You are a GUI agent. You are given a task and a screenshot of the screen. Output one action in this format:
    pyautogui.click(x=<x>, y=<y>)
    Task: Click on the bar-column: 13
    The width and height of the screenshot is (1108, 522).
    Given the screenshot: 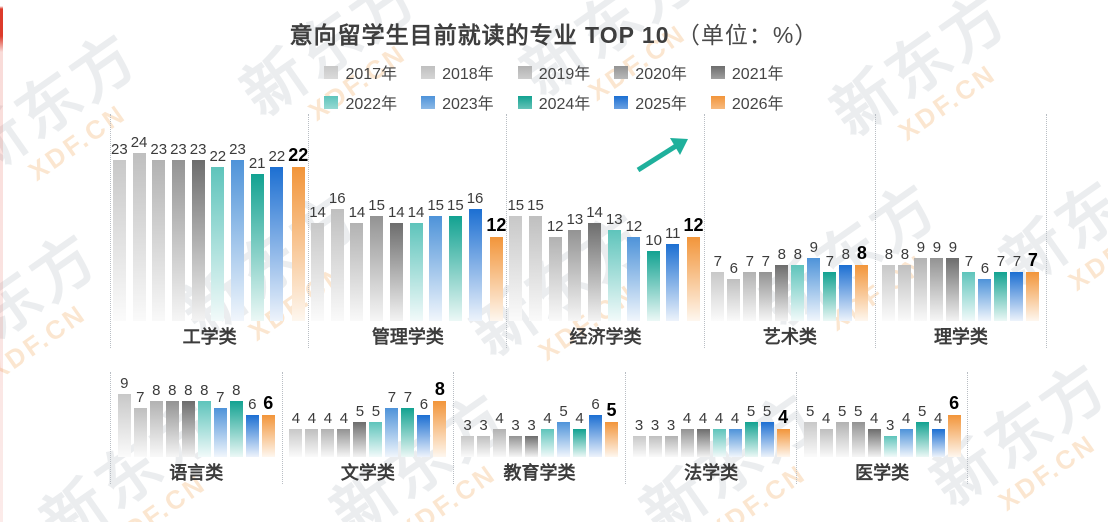 What is the action you would take?
    pyautogui.click(x=575, y=266)
    